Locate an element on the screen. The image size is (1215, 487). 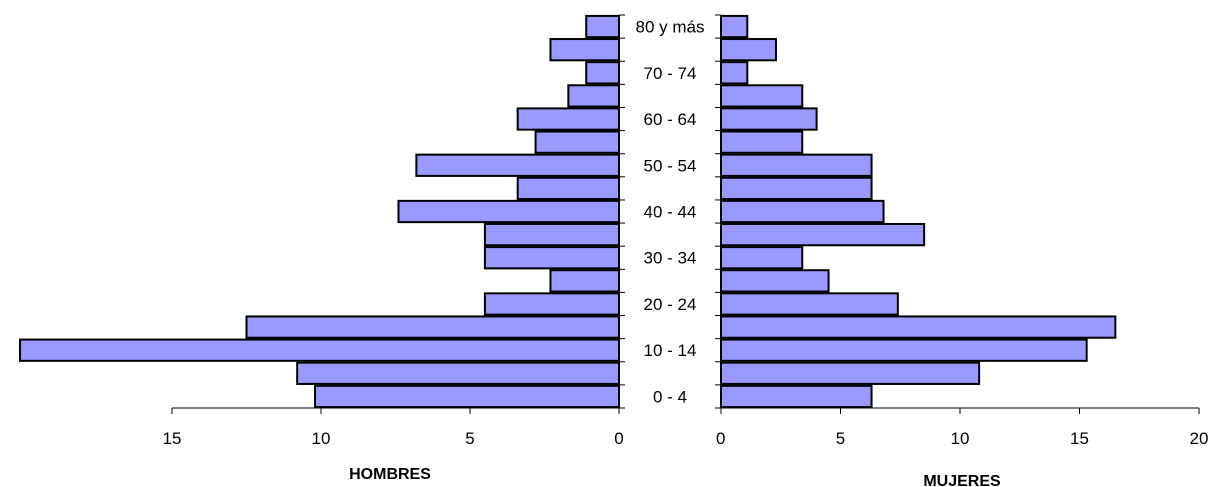
mujeres-axis-title: MUJERES is located at coordinates (962, 480).